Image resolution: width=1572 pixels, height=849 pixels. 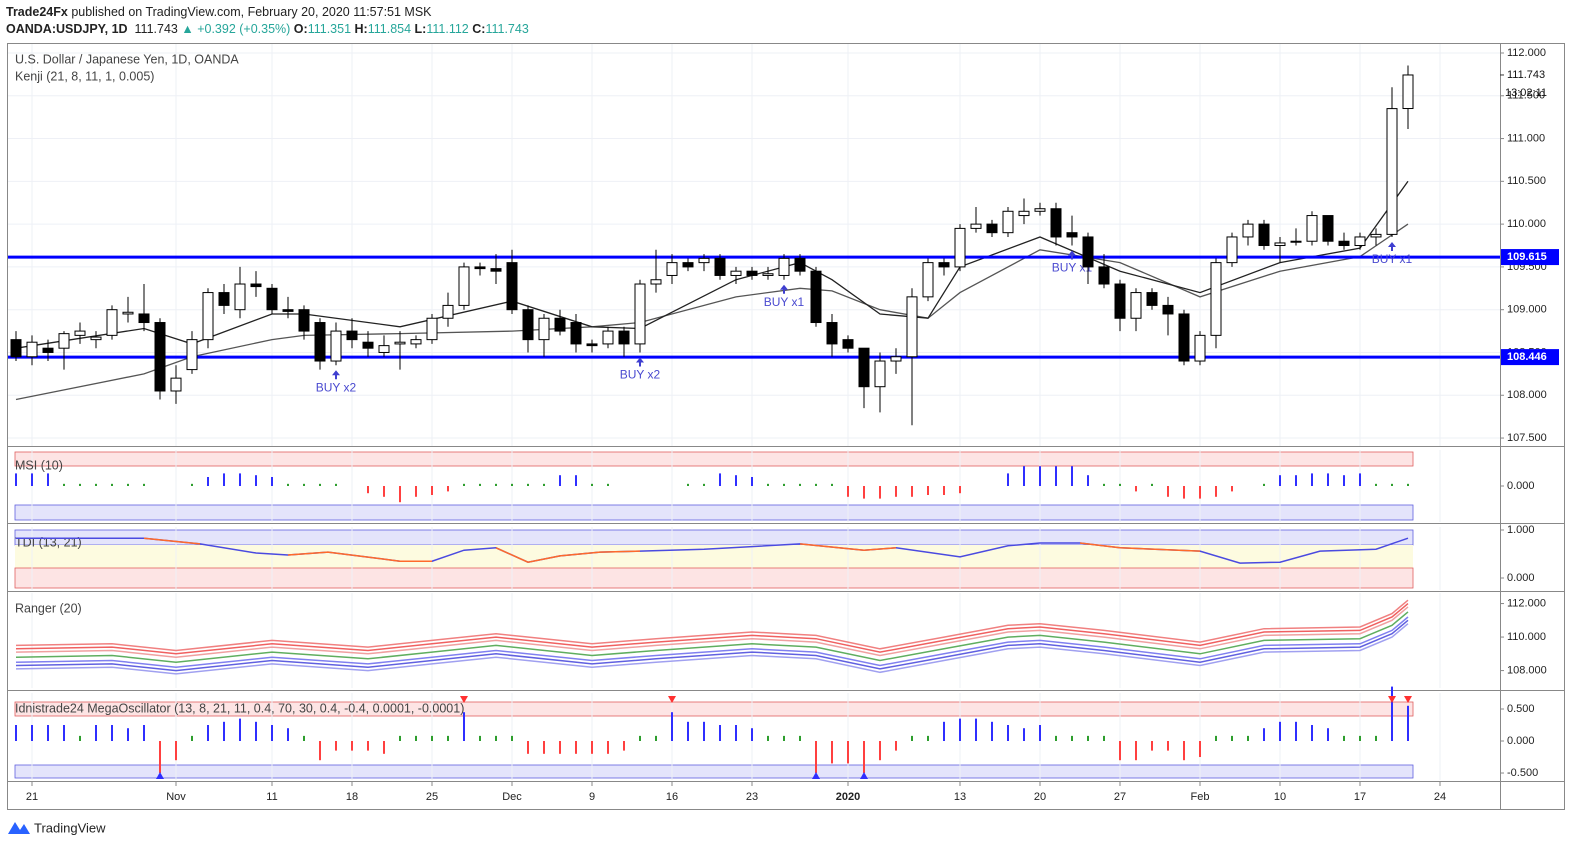 I want to click on tdi-lower-band, so click(x=714, y=578).